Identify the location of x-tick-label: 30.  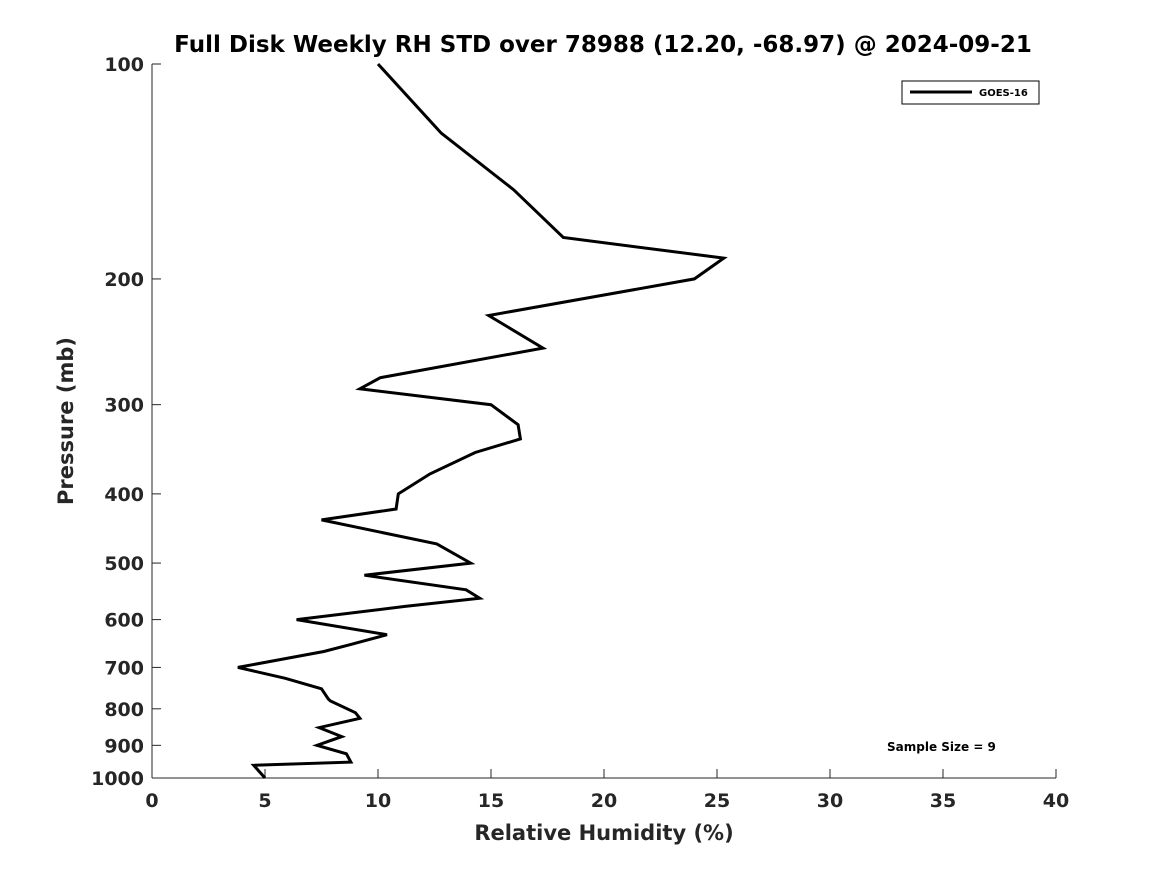
(830, 801).